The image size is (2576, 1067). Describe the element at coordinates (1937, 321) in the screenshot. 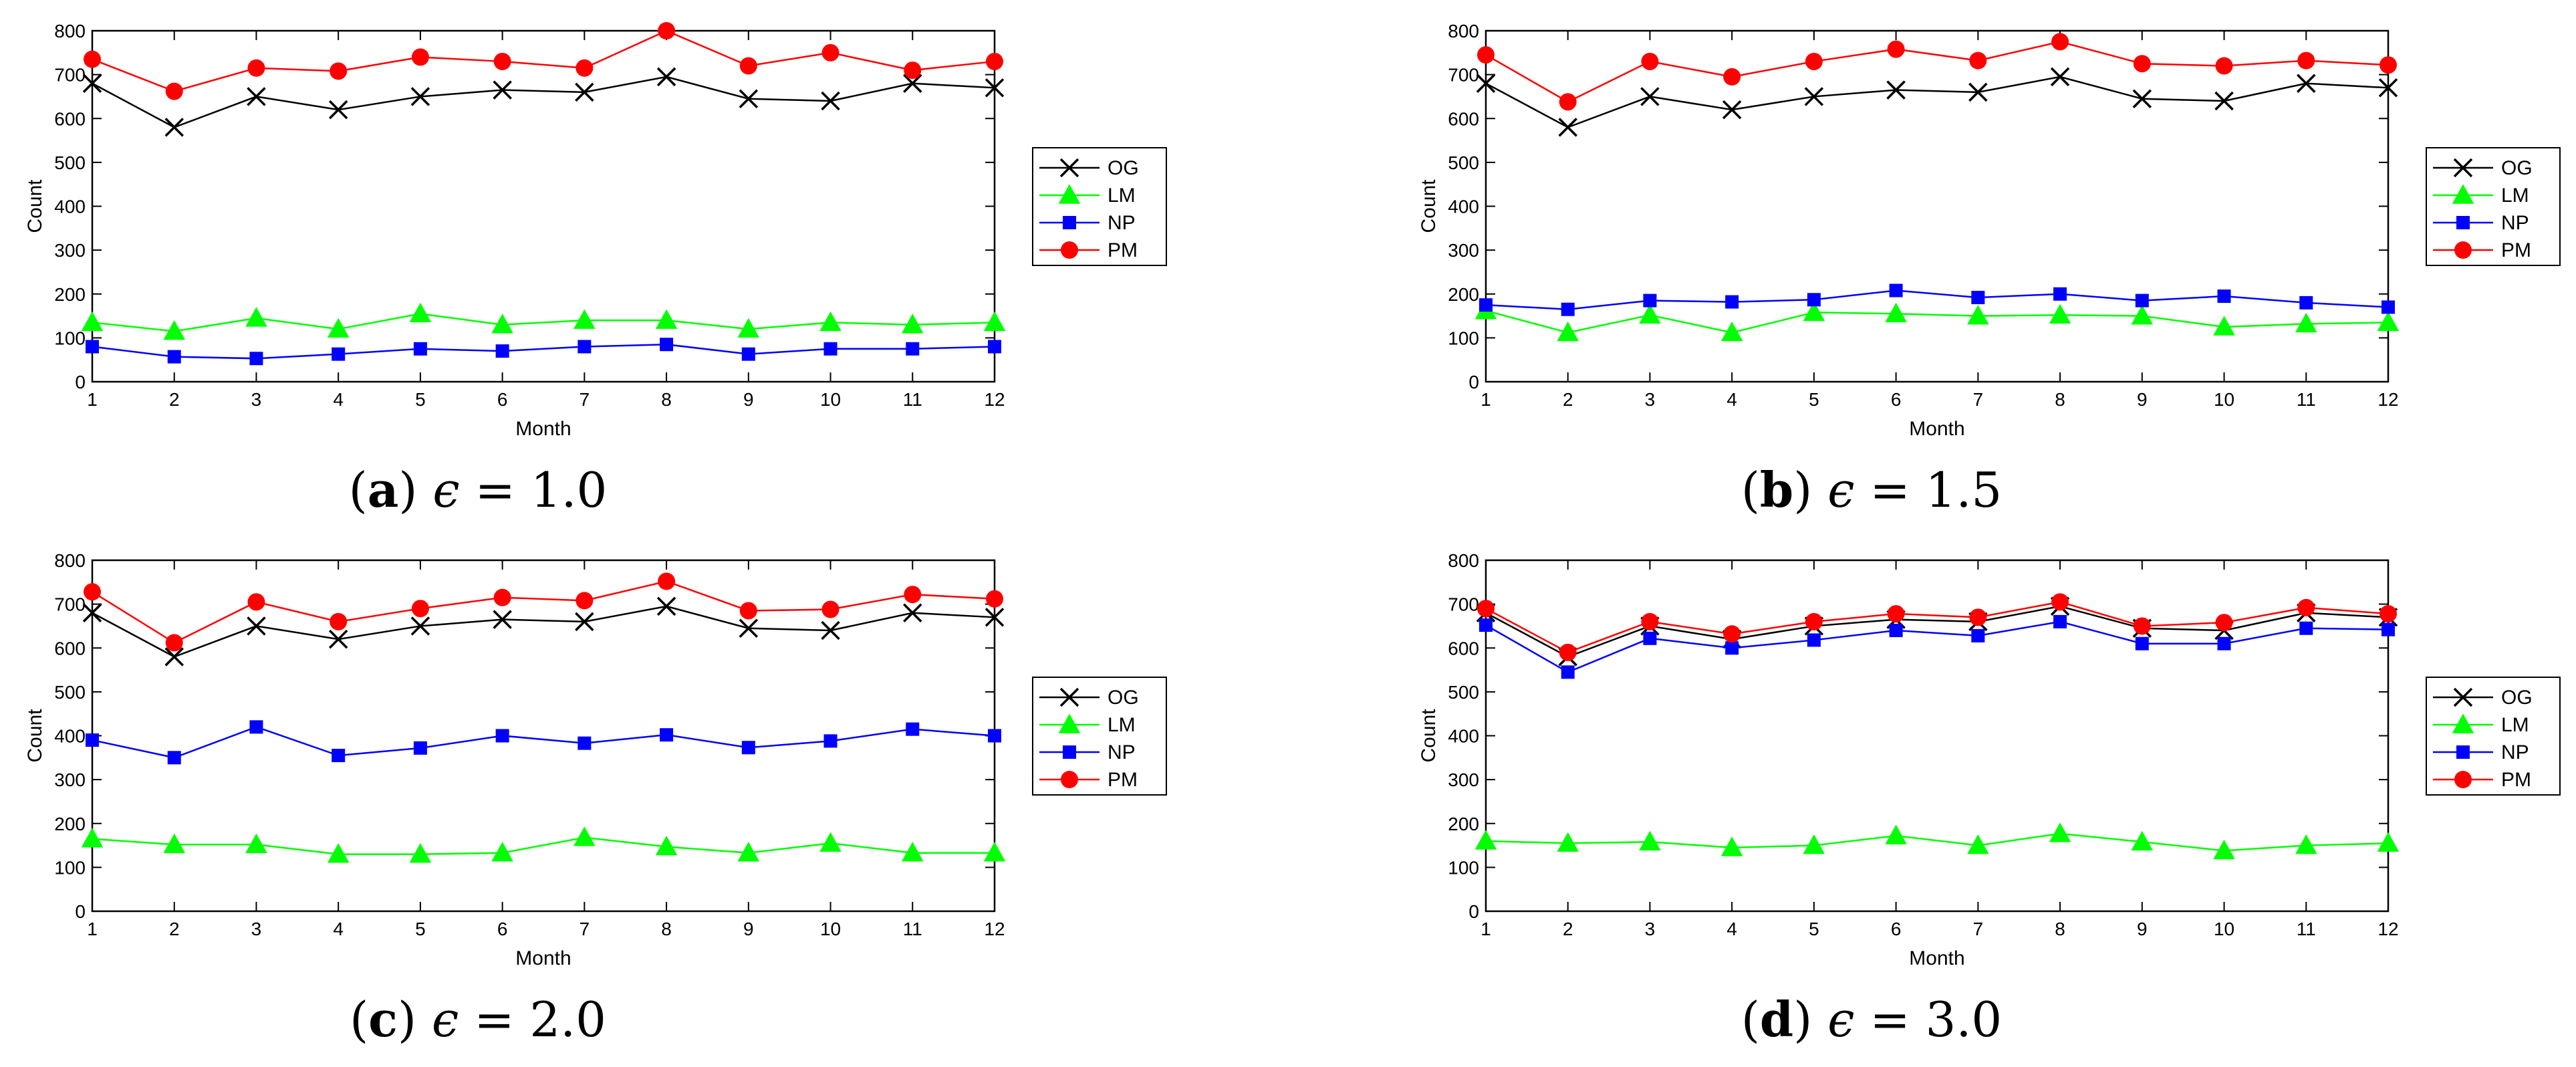

I see `series-lm` at that location.